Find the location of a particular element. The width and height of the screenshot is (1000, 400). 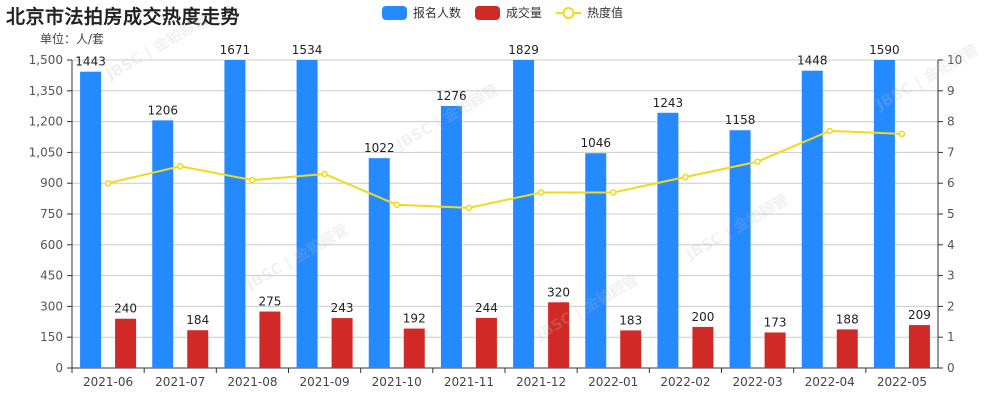

left-axis-tick: 600 is located at coordinates (51, 245).